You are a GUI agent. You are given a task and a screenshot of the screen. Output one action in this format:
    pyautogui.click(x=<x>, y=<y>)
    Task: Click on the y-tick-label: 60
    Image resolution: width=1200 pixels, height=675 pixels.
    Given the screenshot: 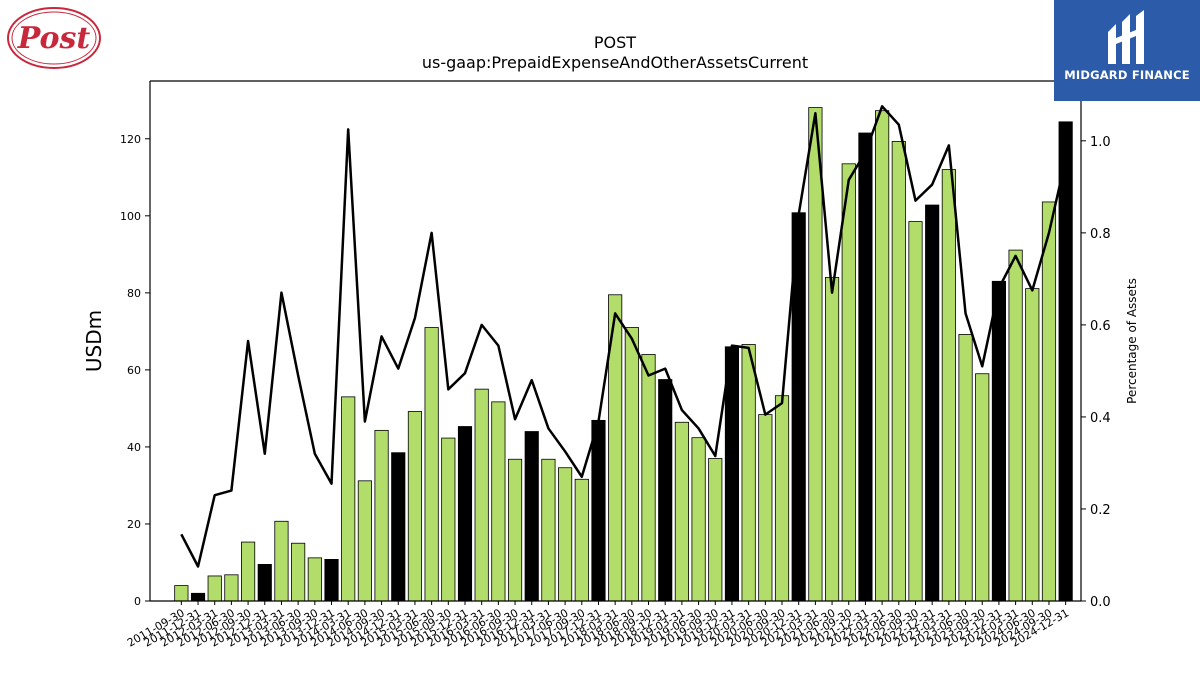 What is the action you would take?
    pyautogui.click(x=134, y=370)
    